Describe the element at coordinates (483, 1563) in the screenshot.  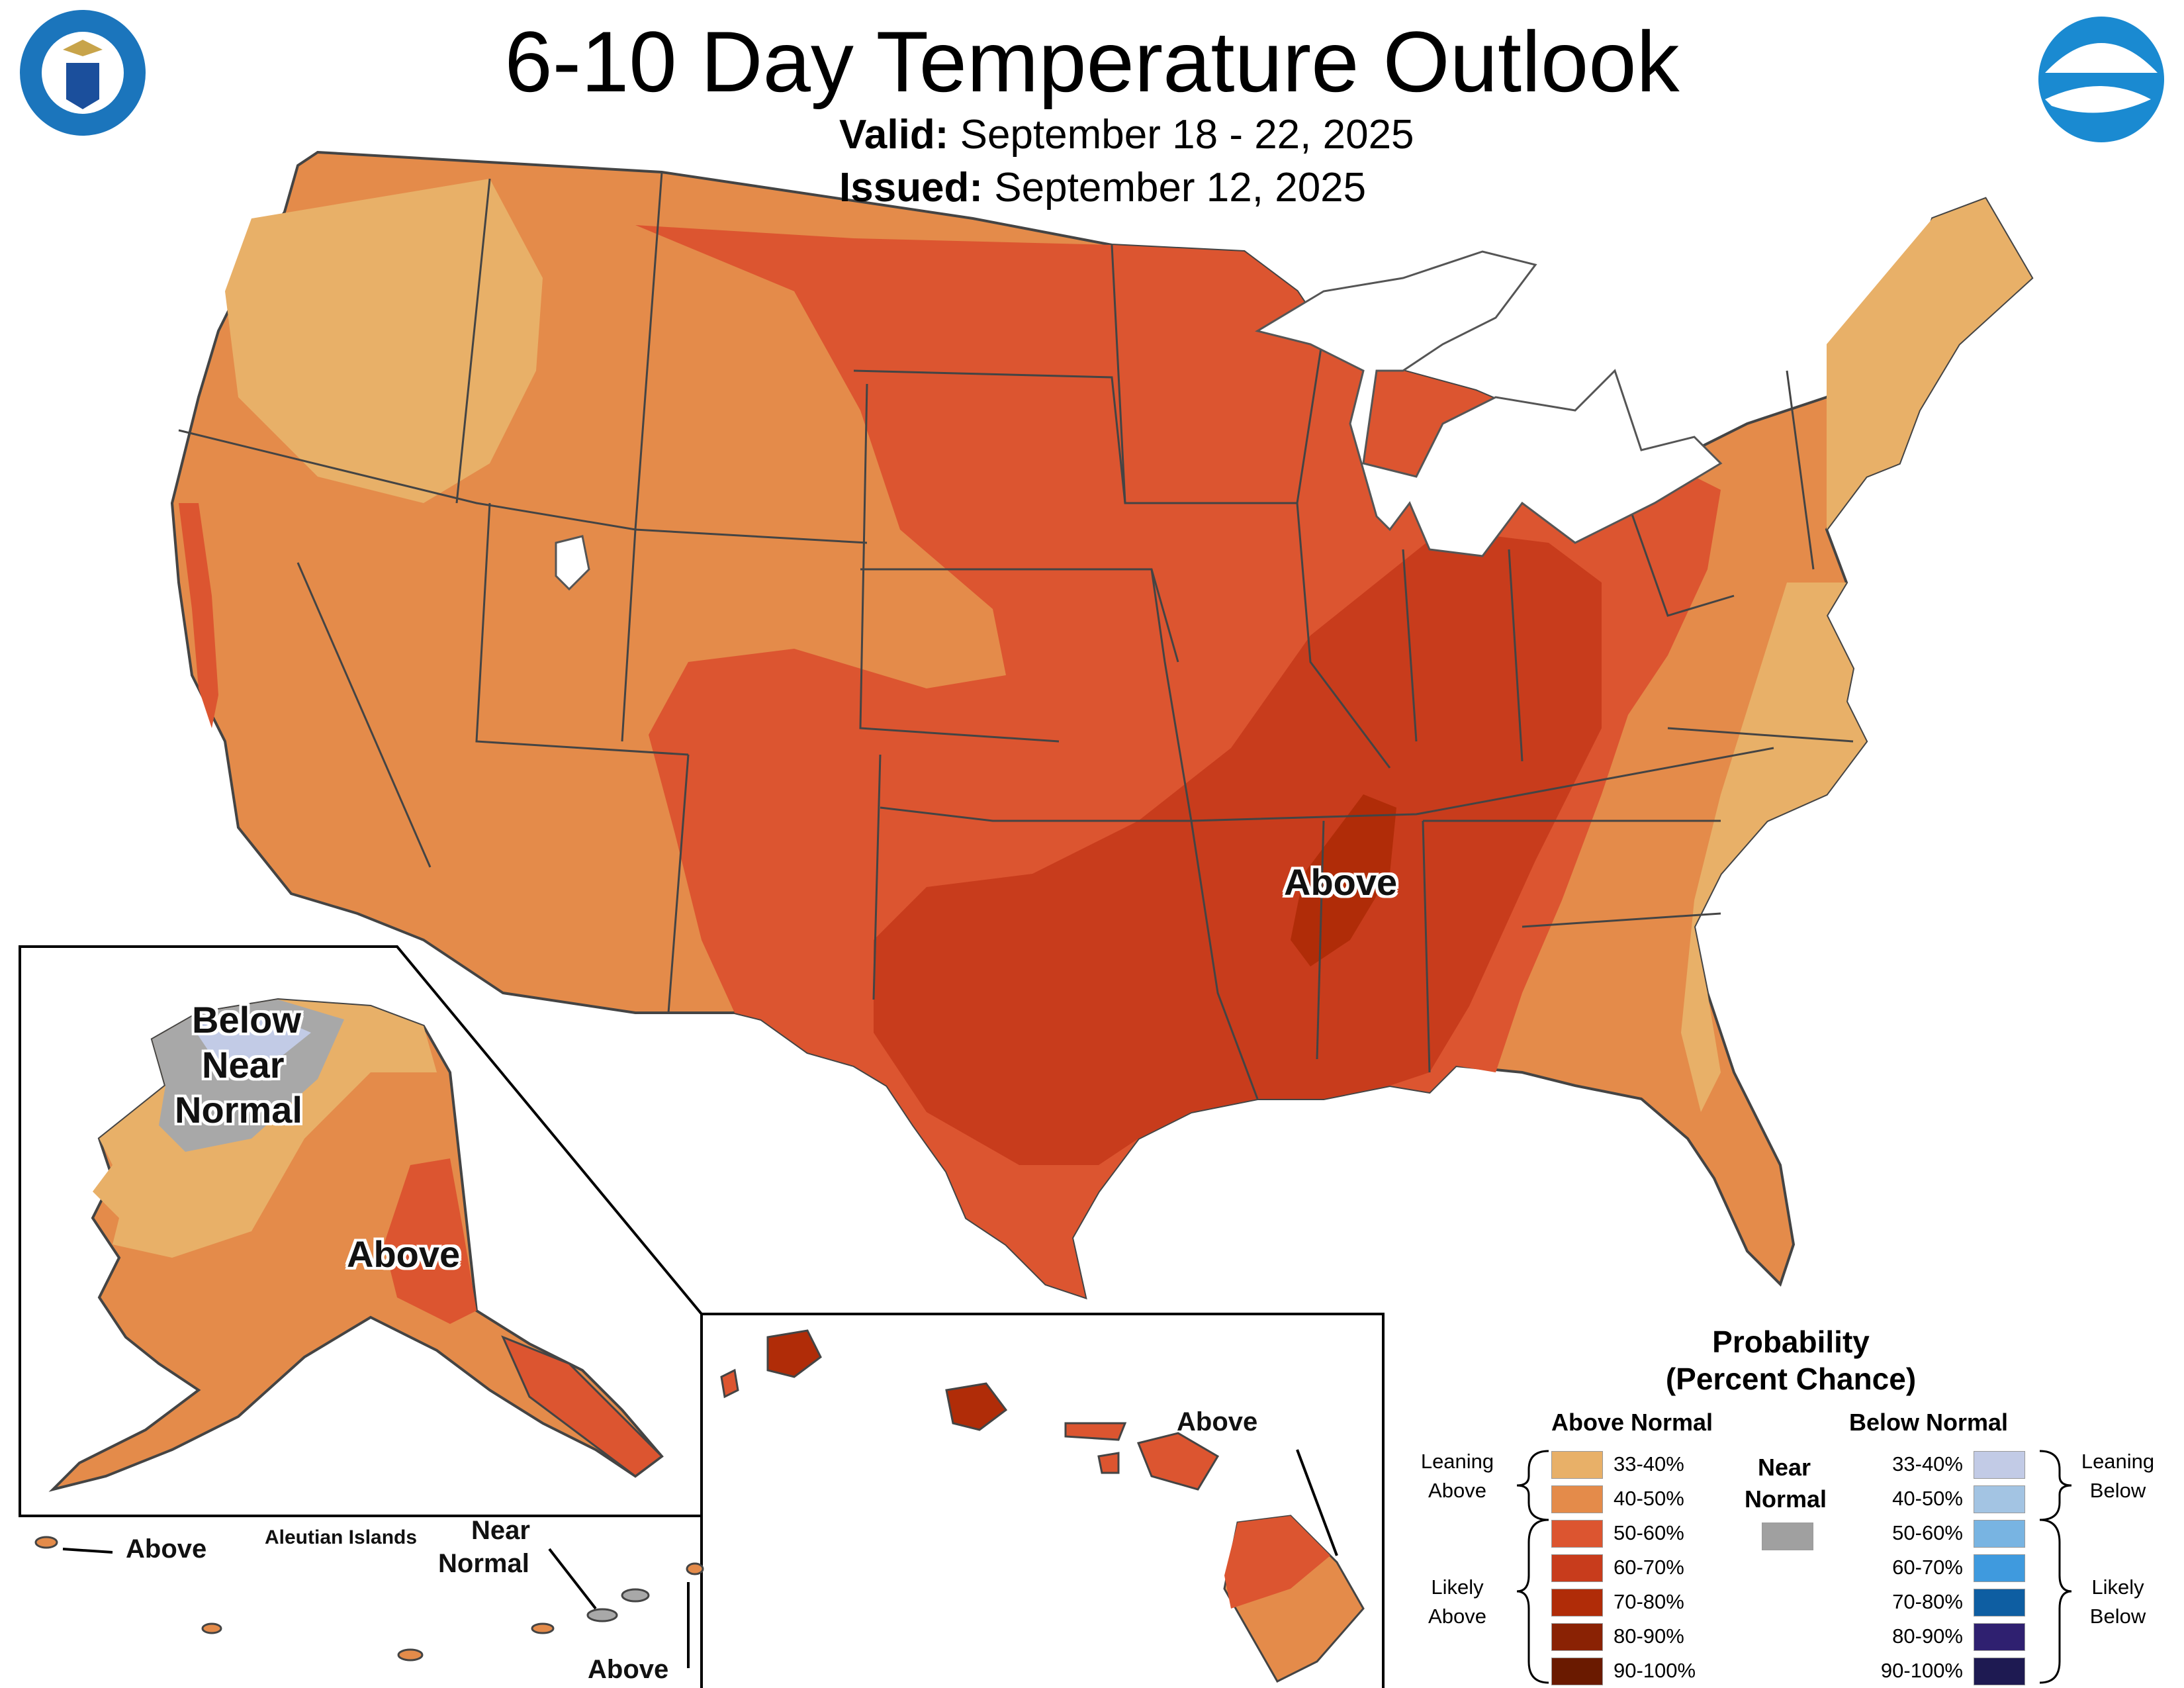
I see `aleutian-normal-label: Normal` at that location.